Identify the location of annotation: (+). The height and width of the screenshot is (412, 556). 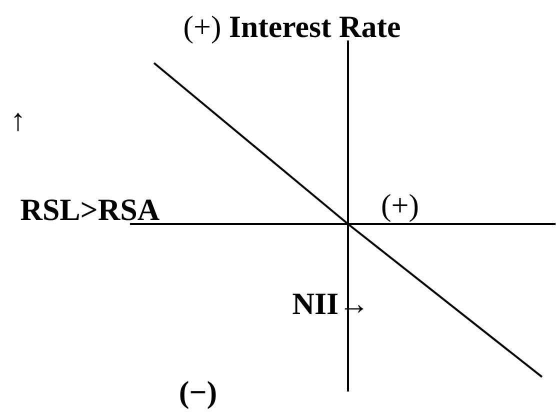
(400, 208).